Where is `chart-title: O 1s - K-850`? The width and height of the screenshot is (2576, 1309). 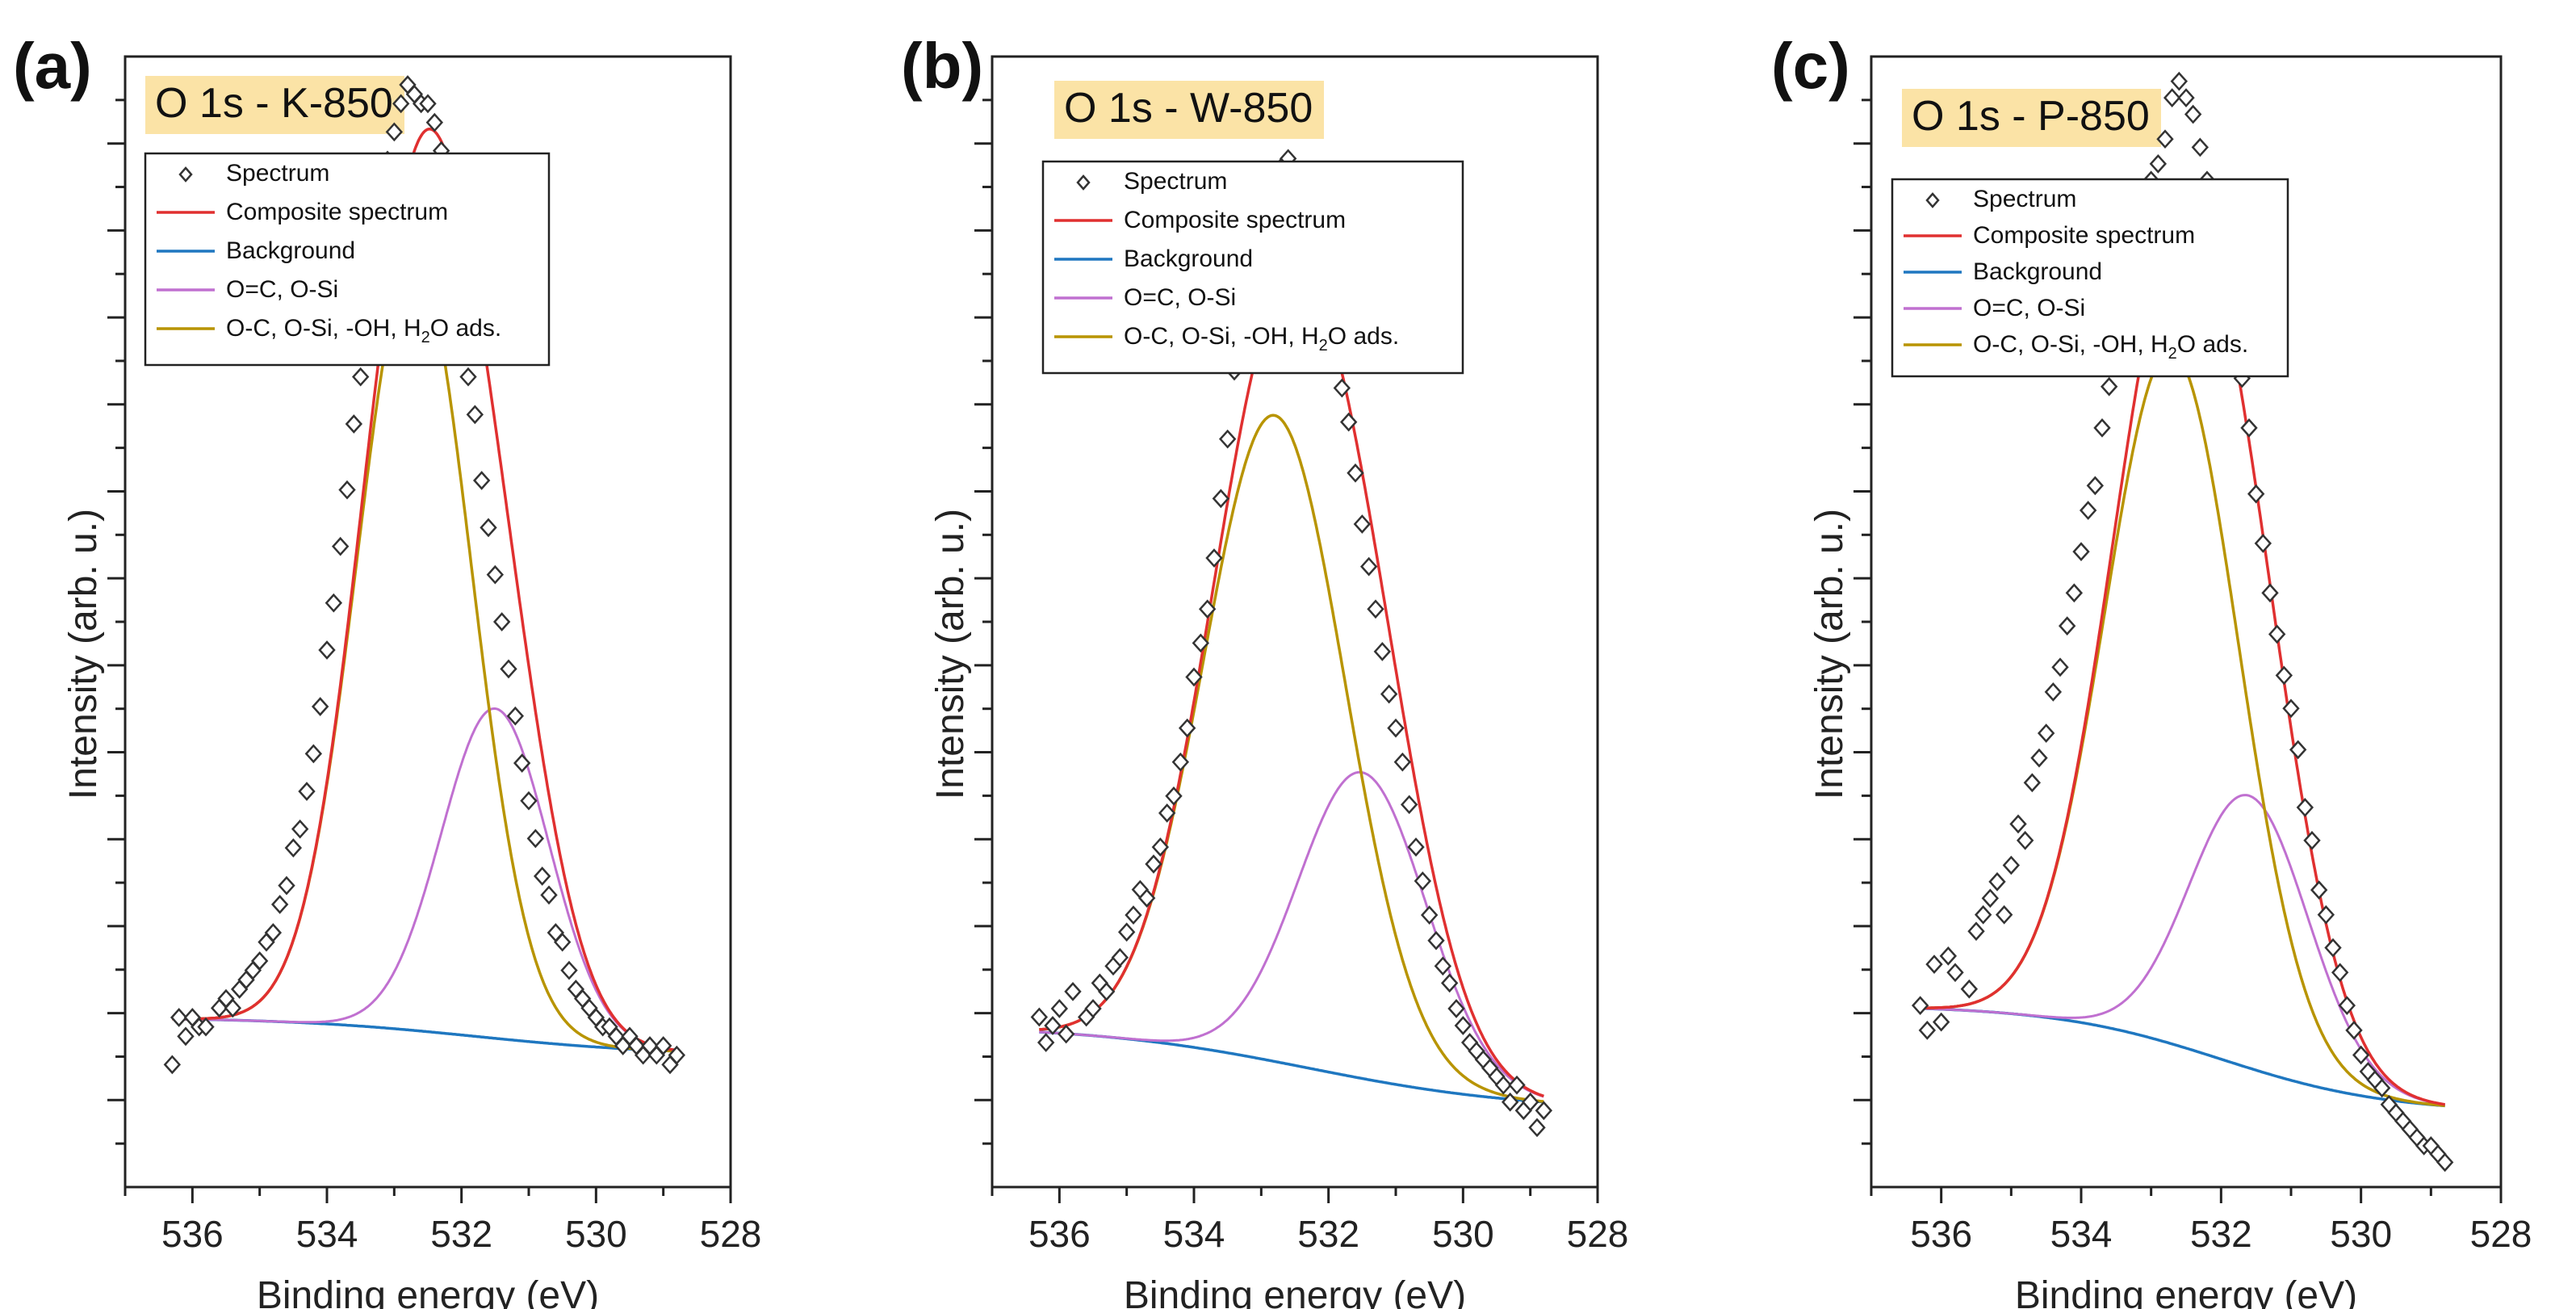 chart-title: O 1s - K-850 is located at coordinates (274, 105).